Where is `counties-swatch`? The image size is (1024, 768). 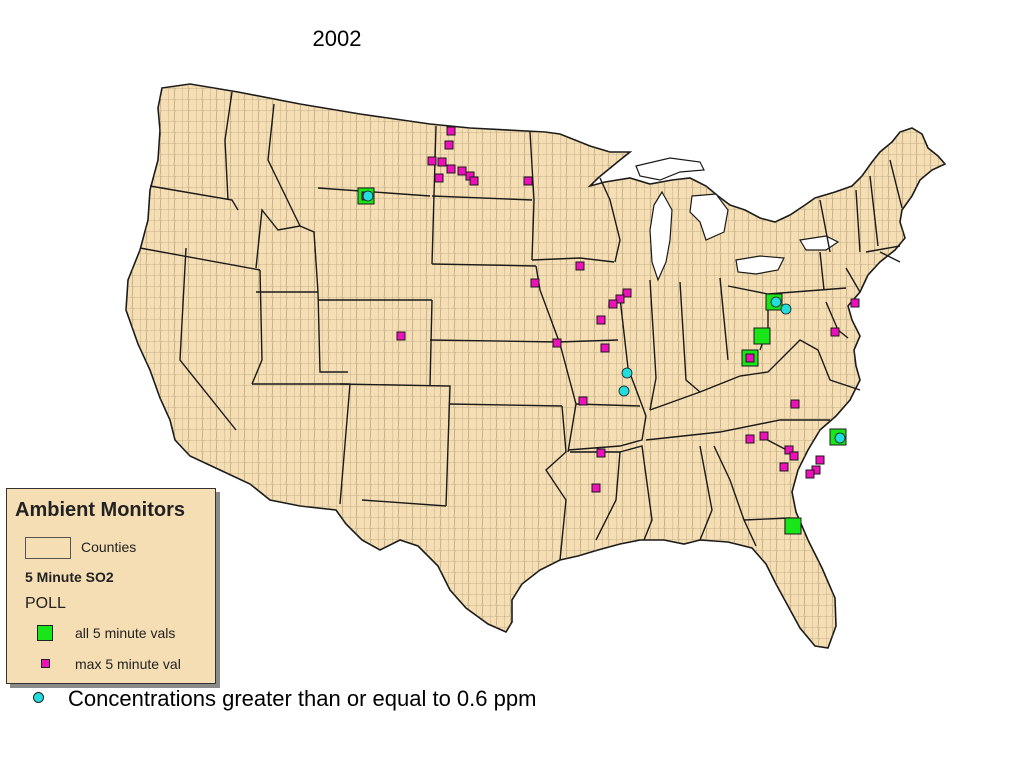
counties-swatch is located at coordinates (48, 548).